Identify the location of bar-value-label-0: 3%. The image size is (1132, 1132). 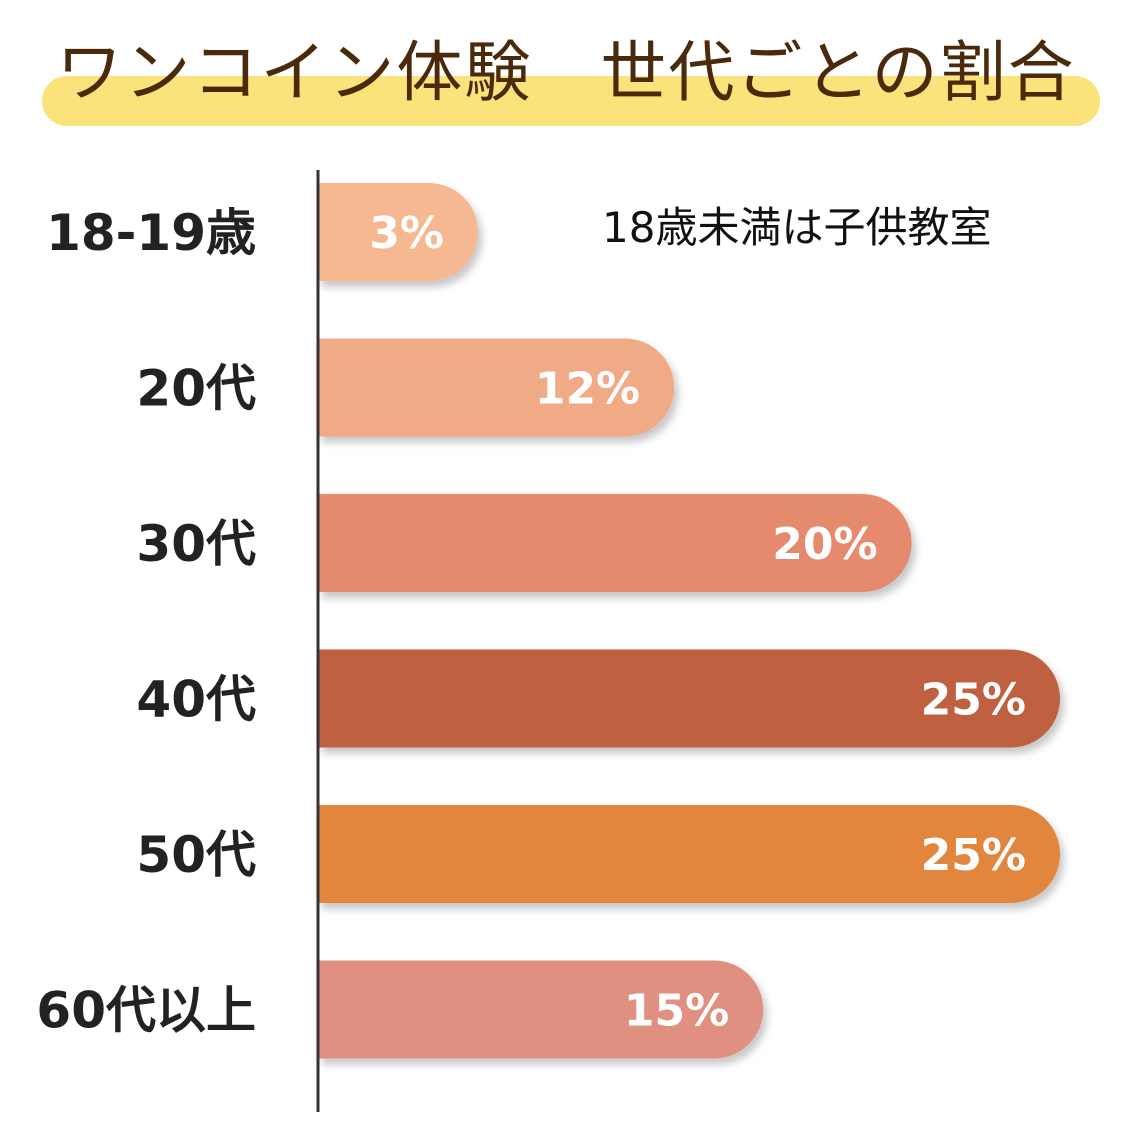
(406, 233).